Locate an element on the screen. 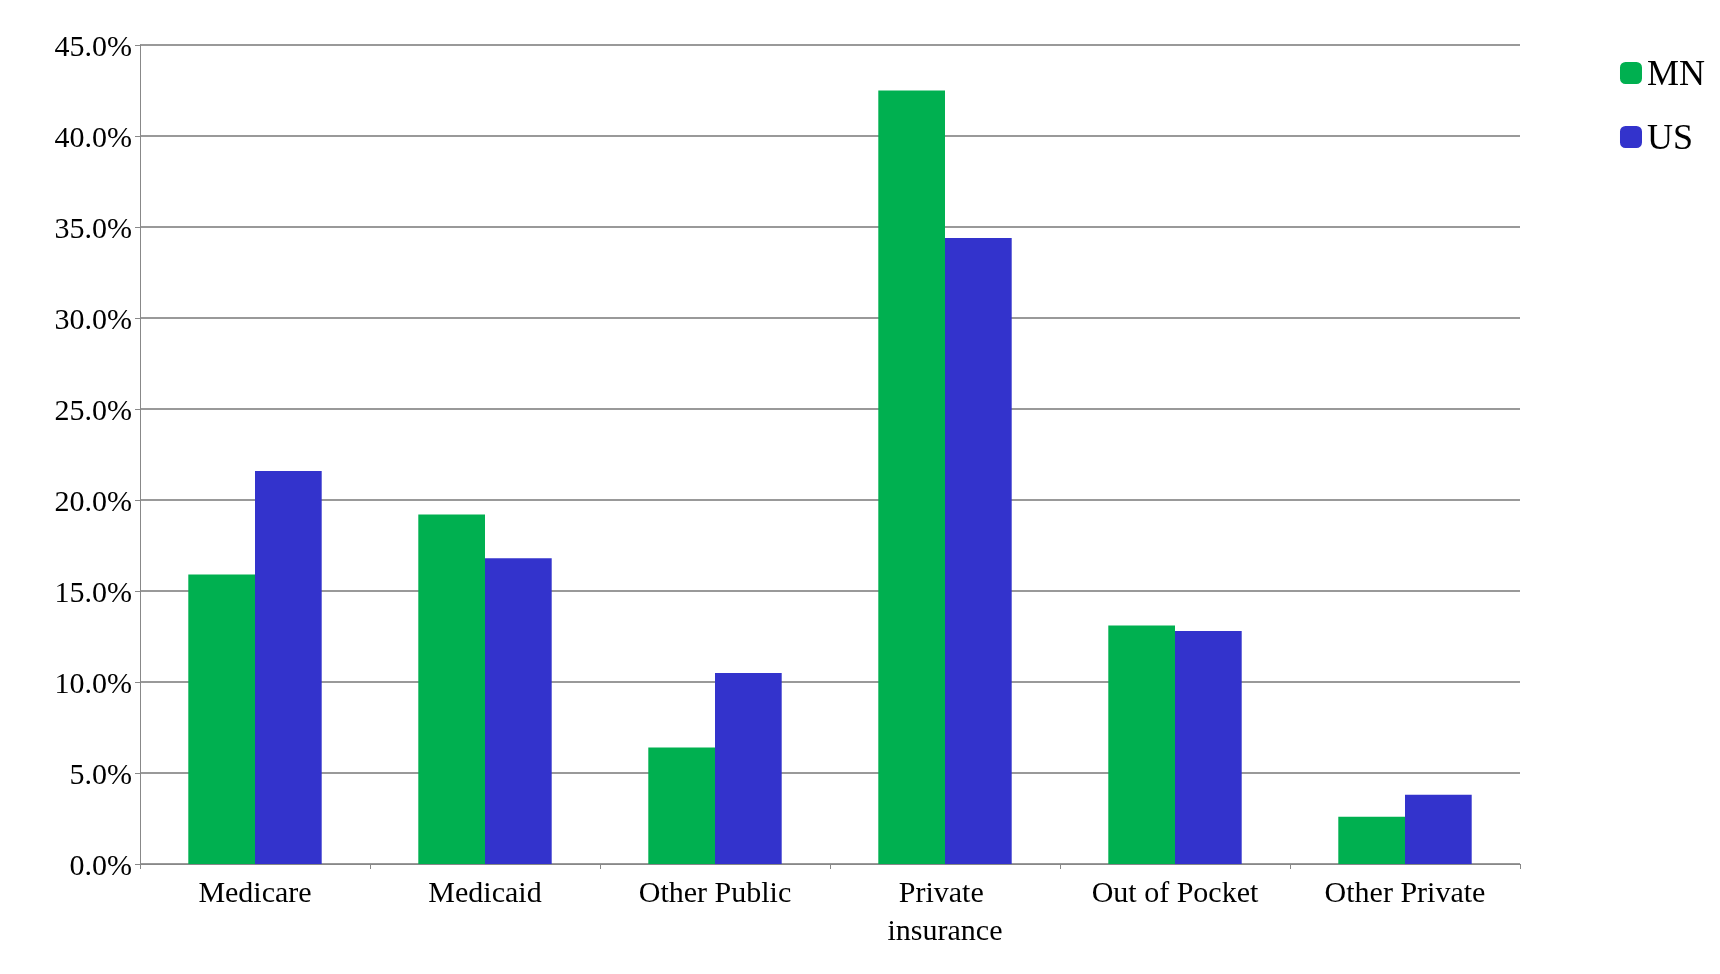 The height and width of the screenshot is (974, 1720). x-tick-label: Private insurance is located at coordinates (945, 910).